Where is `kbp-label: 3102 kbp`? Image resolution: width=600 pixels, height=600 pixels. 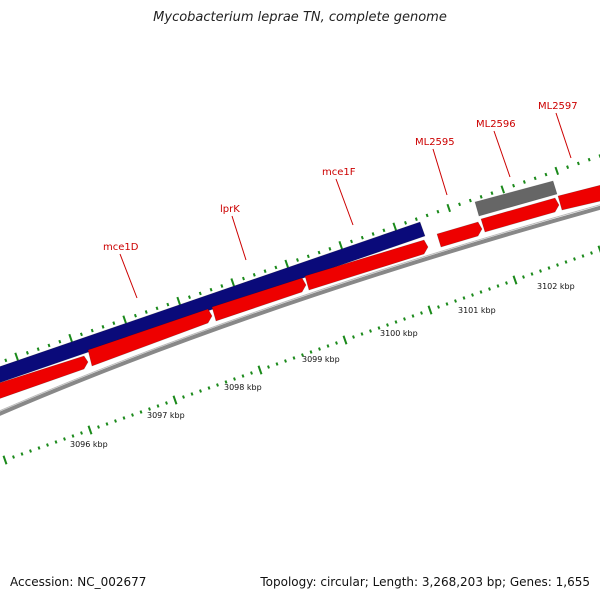
kbp-label: 3102 kbp is located at coordinates (556, 286).